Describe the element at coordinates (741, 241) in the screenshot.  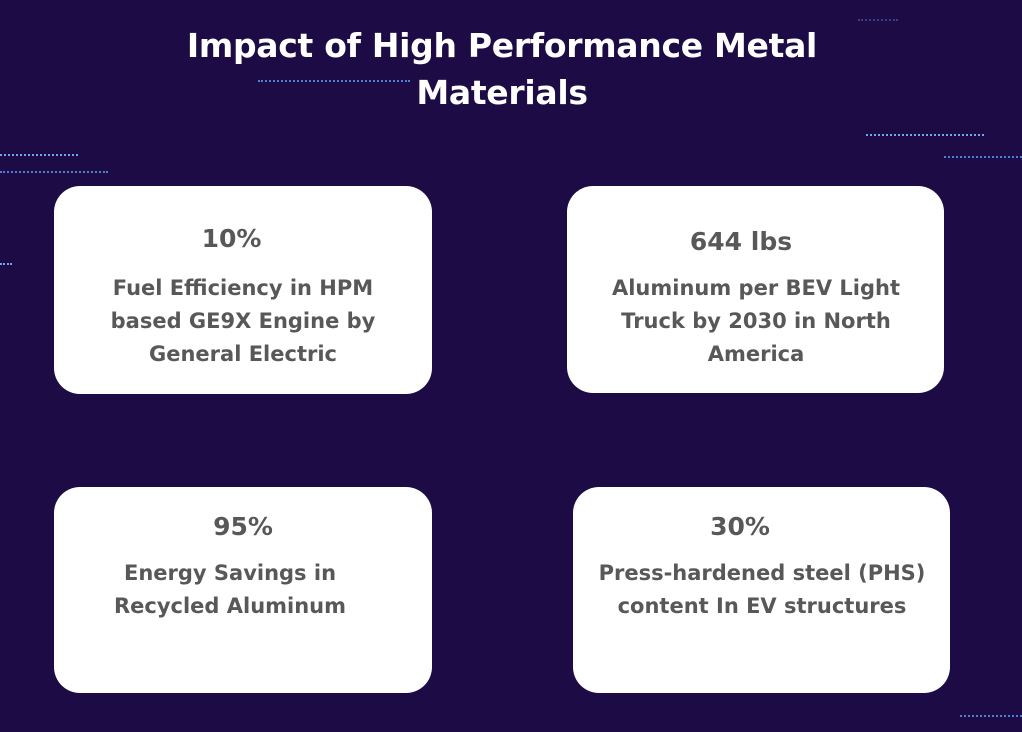
I see `stat-value: 644 lbs` at that location.